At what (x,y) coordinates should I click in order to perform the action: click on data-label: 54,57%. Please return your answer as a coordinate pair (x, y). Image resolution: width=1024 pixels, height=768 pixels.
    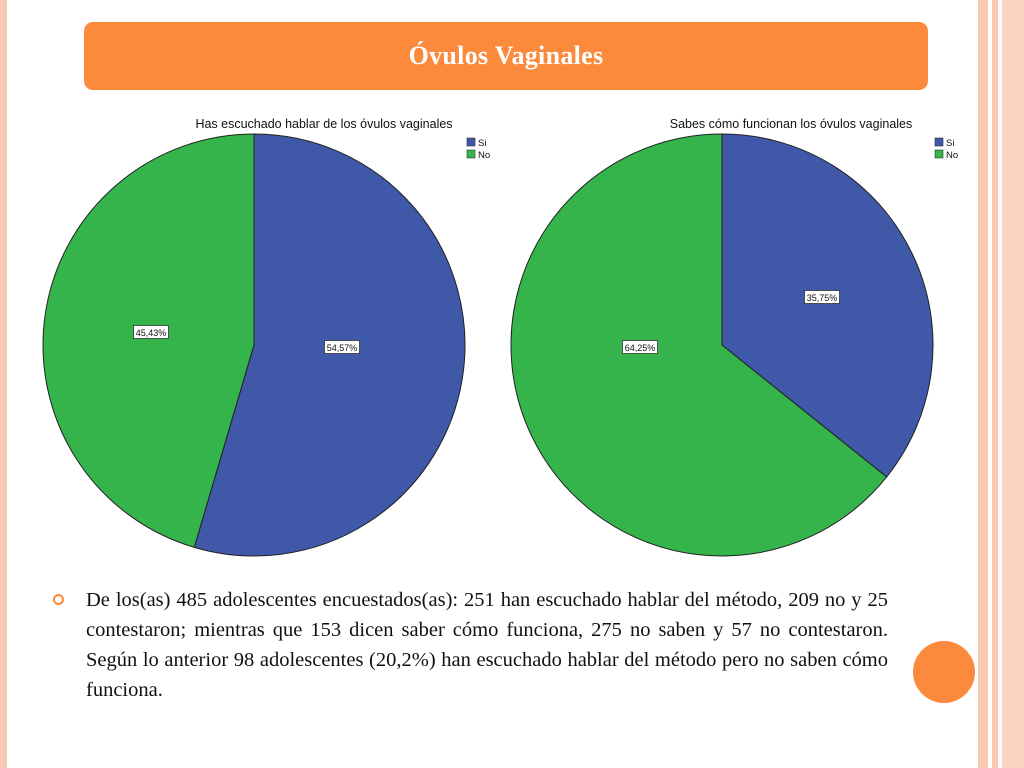
    Looking at the image, I should click on (342, 348).